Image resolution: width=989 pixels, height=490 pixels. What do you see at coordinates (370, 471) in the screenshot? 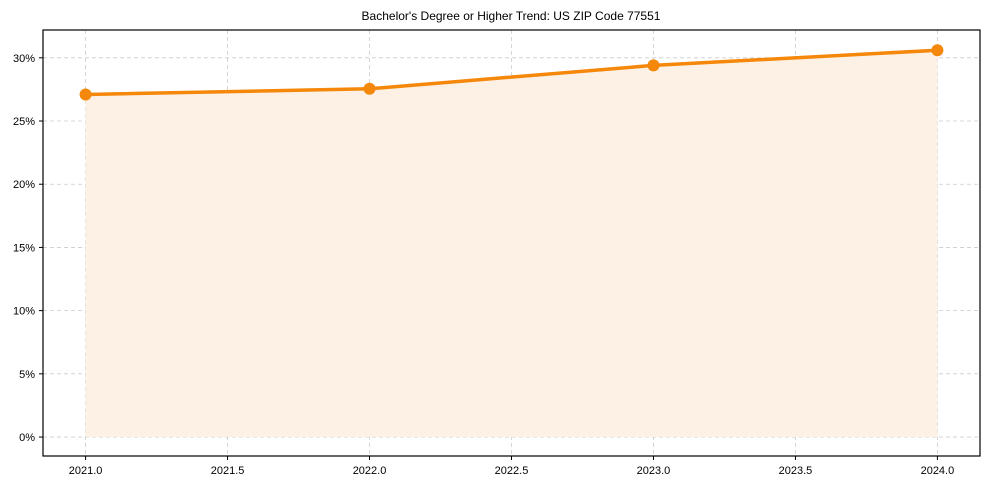
I see `x-tick-label: 2022.0` at bounding box center [370, 471].